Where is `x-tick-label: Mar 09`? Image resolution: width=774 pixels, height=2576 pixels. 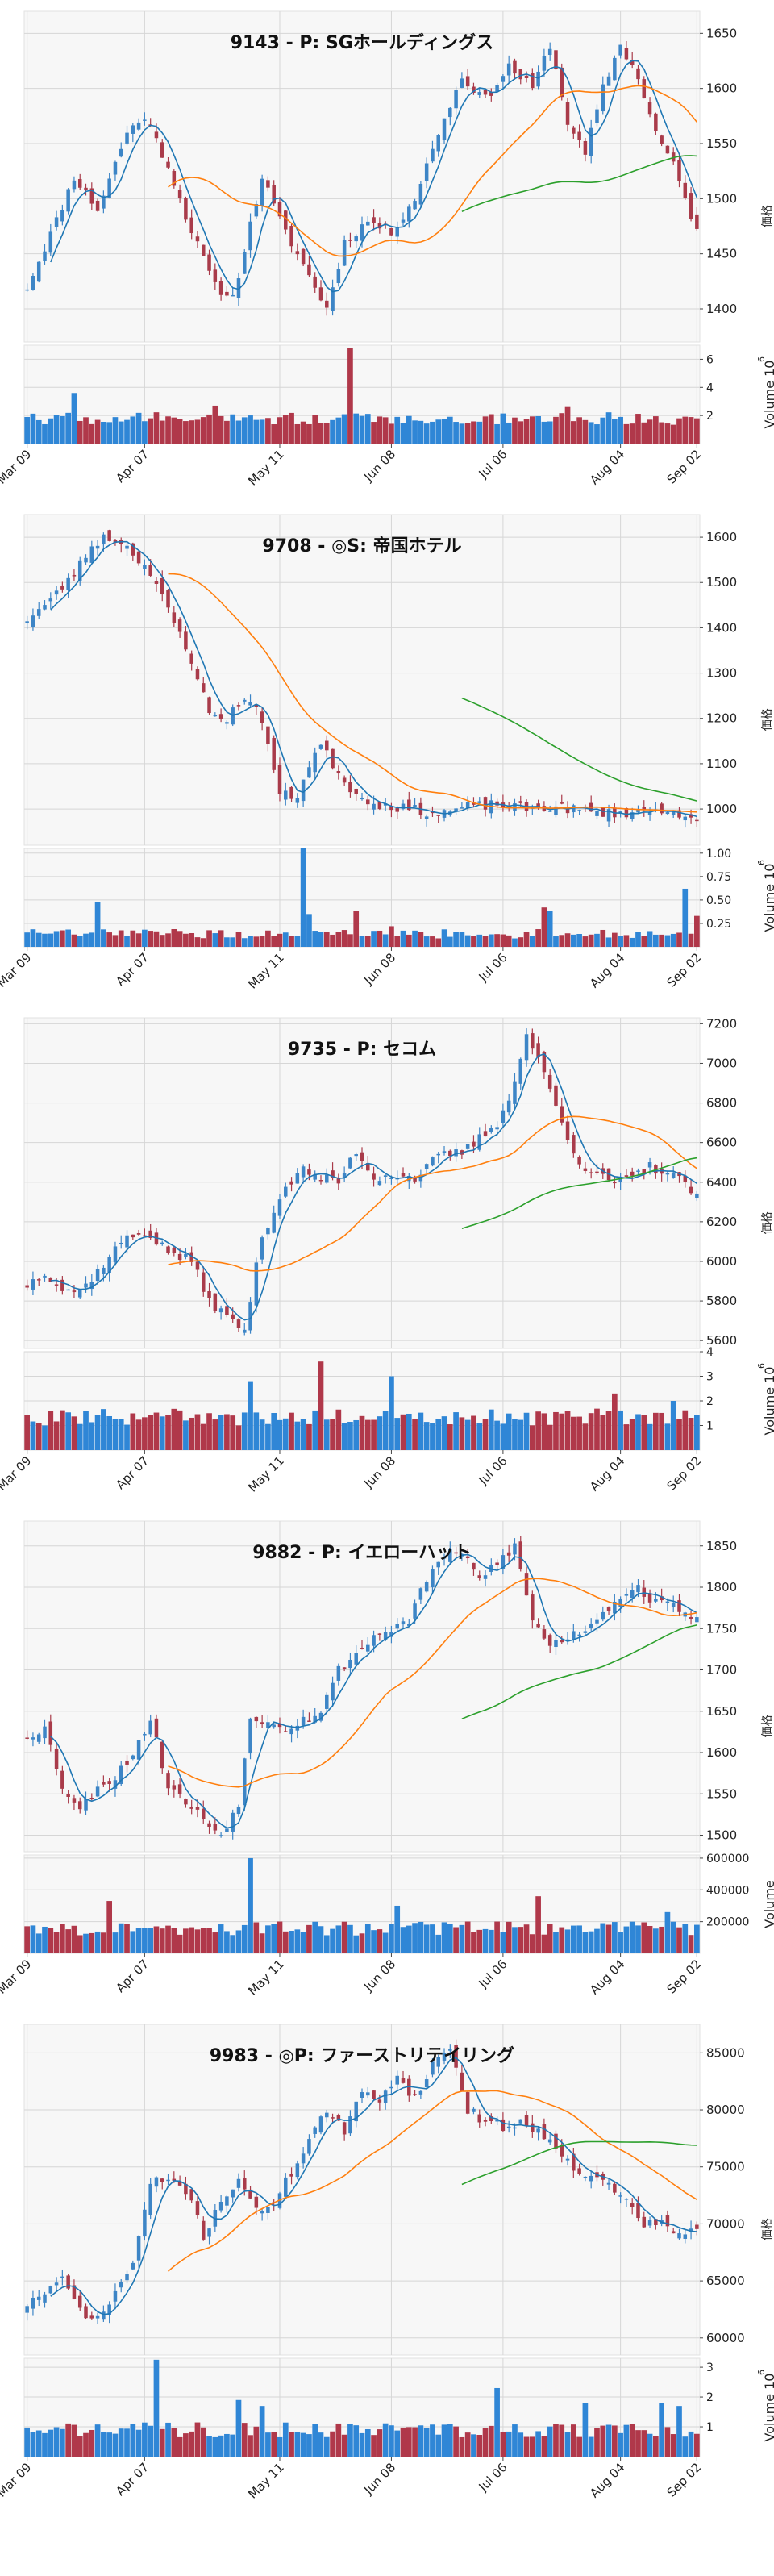 x-tick-label: Mar 09 is located at coordinates (17, 1977).